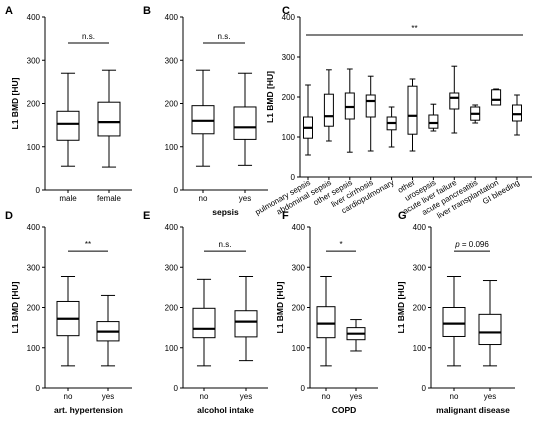 The image size is (550, 421). I want to click on x-axis-label: sepsis, so click(225, 212).